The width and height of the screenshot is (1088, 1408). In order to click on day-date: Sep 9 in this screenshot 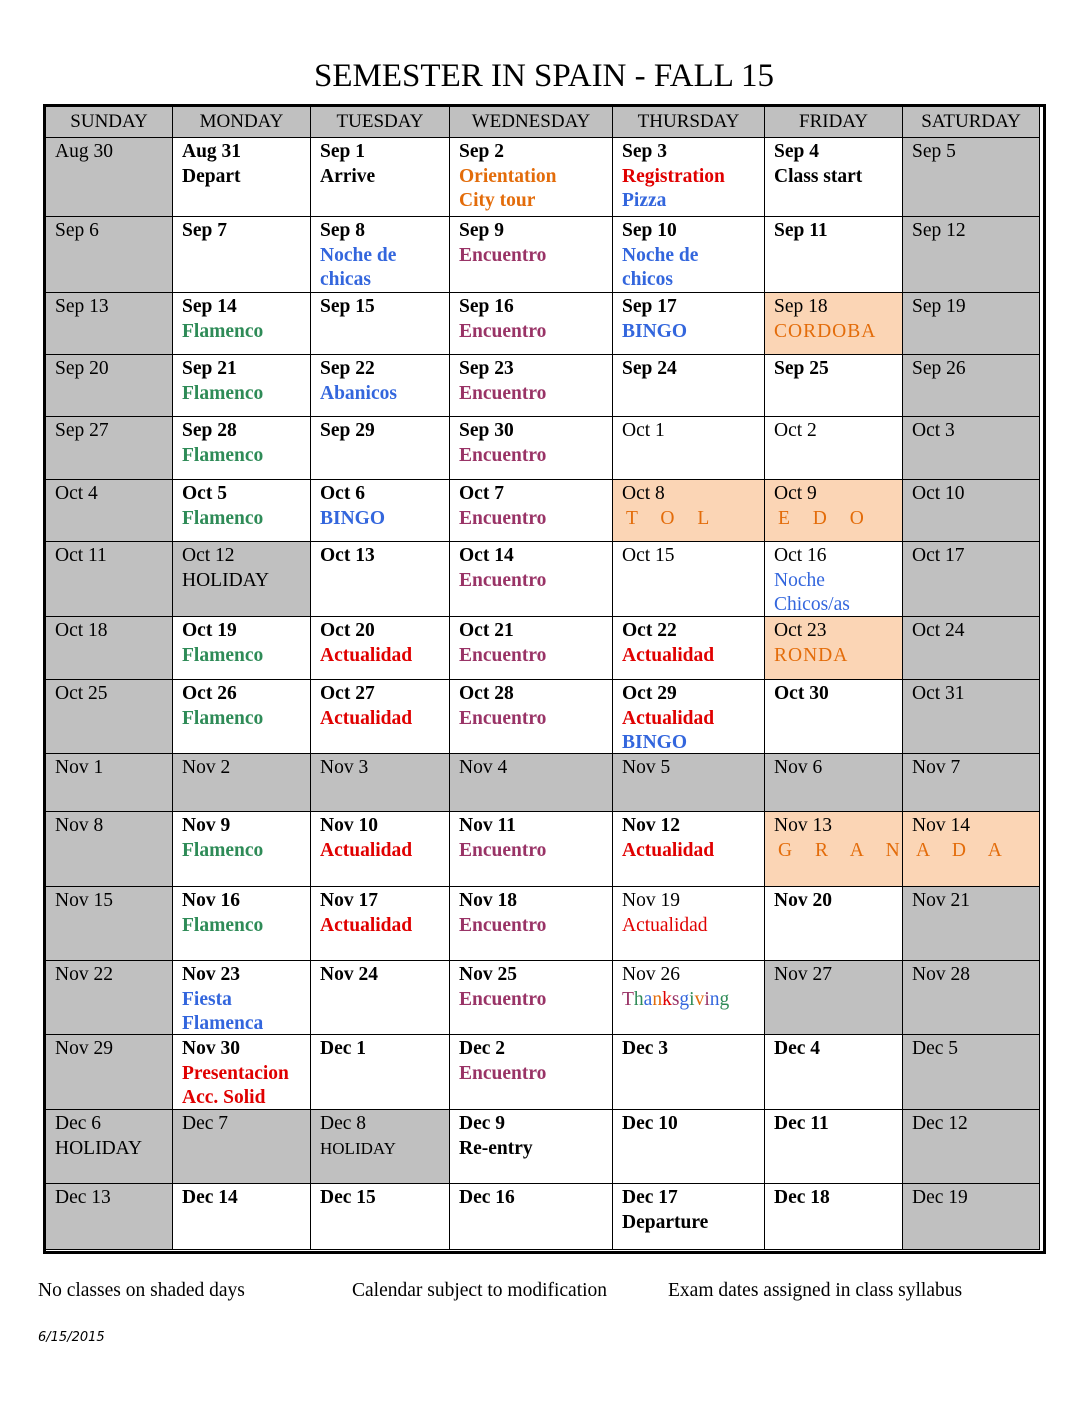, I will do `click(481, 230)`.